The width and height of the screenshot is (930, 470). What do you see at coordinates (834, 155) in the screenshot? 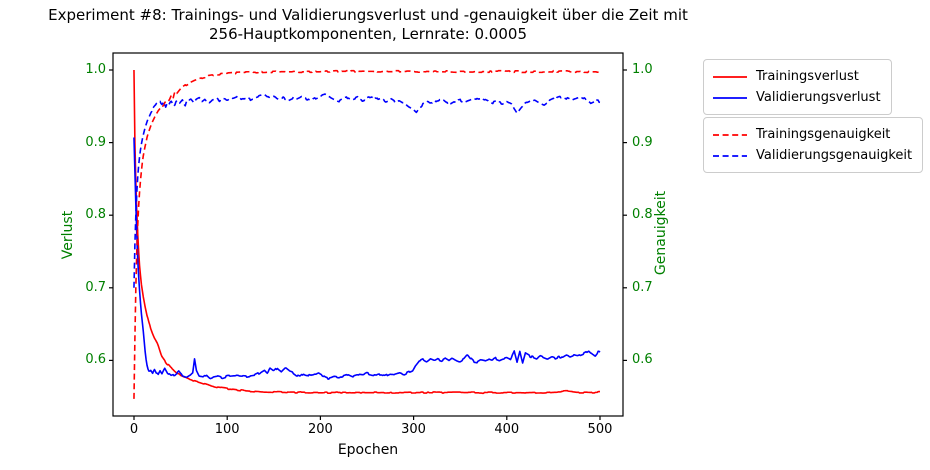
I see `legend-label: Validierungsgenauigkeit` at bounding box center [834, 155].